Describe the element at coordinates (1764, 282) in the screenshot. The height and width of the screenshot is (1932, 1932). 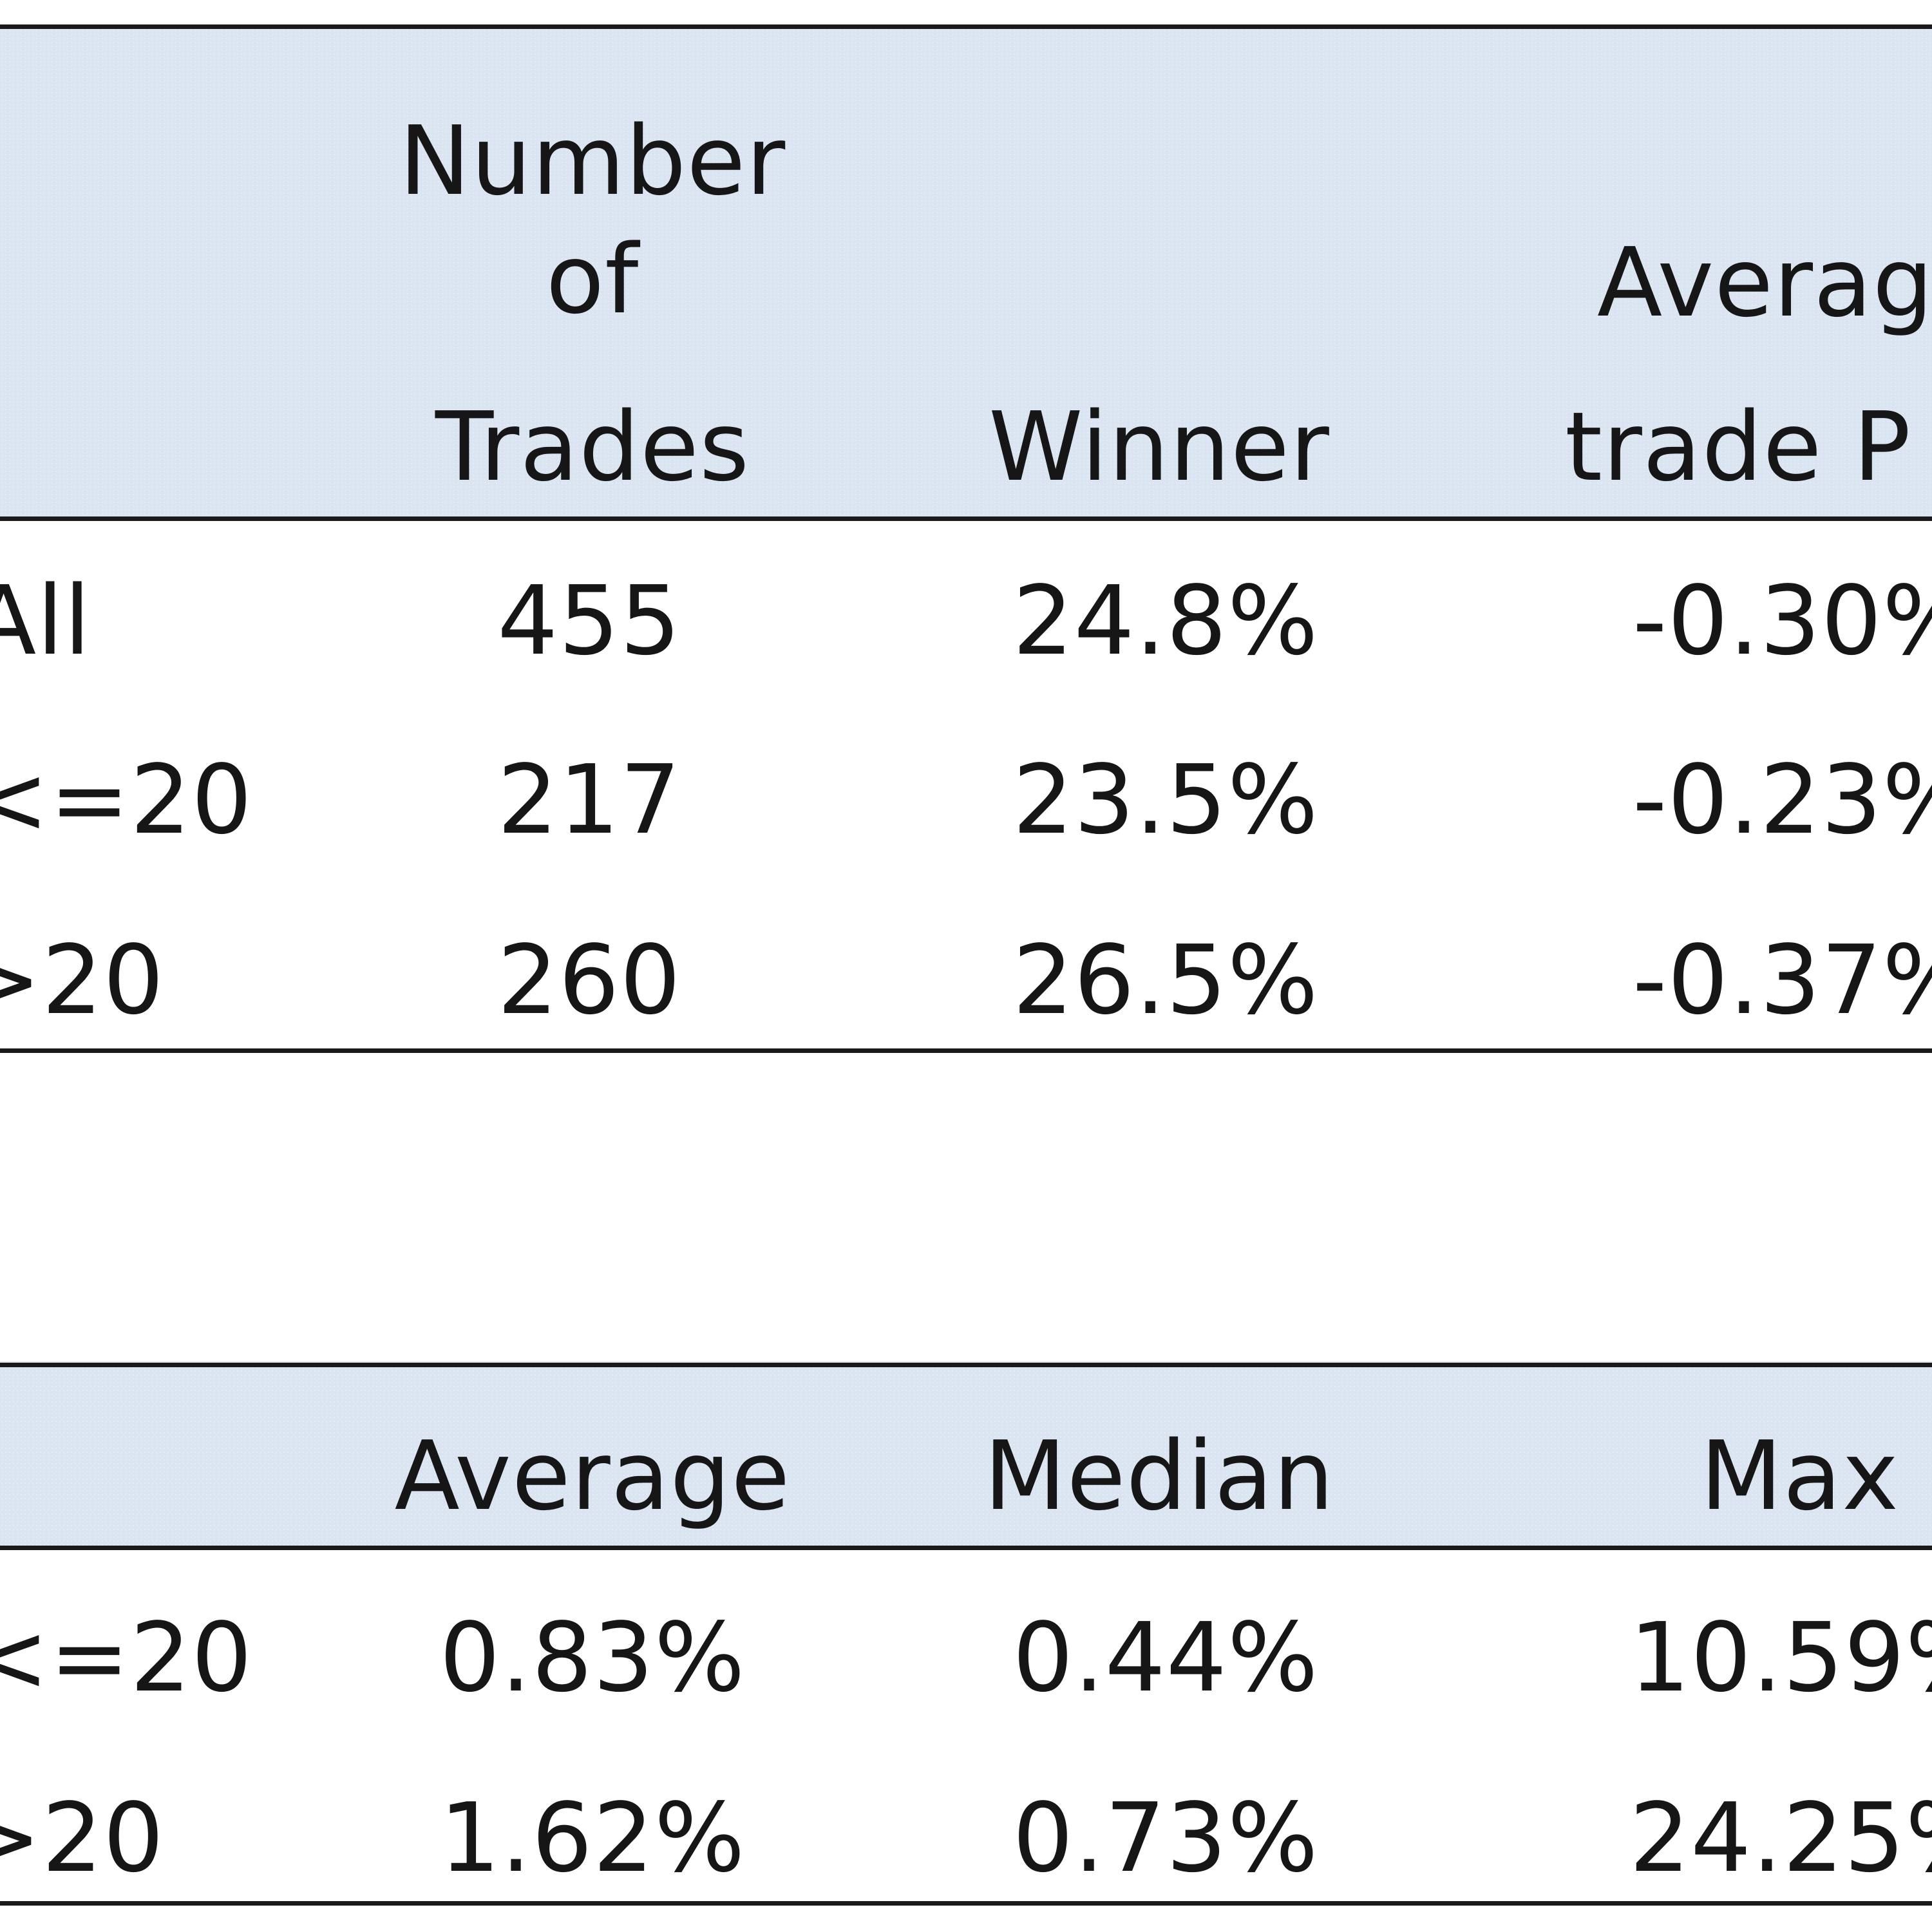
I see `header-average-line1: Averag` at that location.